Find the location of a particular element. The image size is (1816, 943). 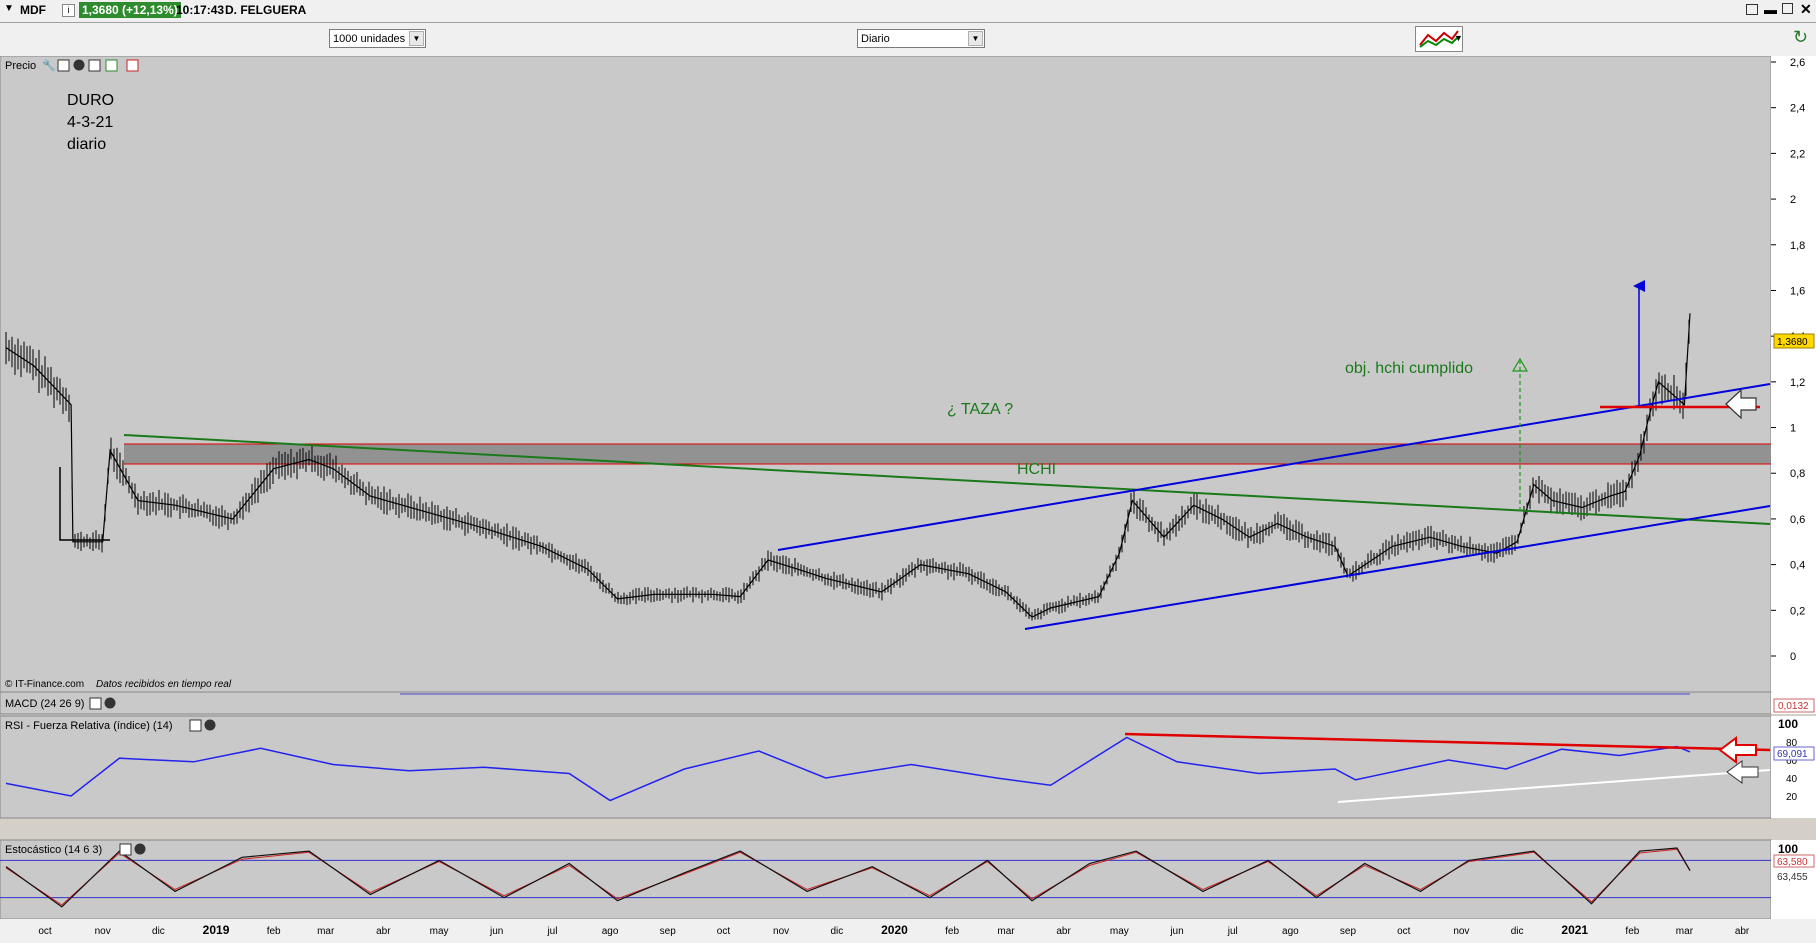

rsi-resistance-red-line is located at coordinates (1447, 742).